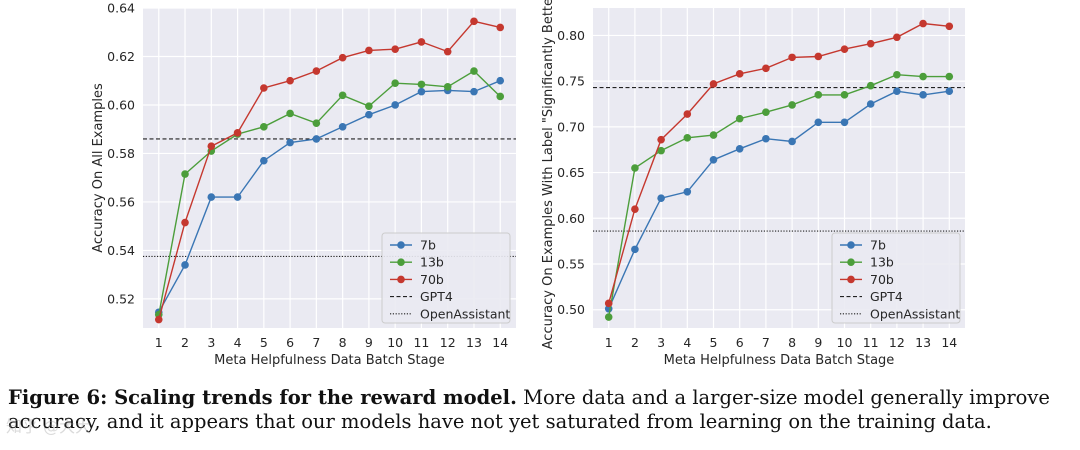 This screenshot has height=450, width=1080. I want to click on x-tick-label: 10, so click(845, 342).